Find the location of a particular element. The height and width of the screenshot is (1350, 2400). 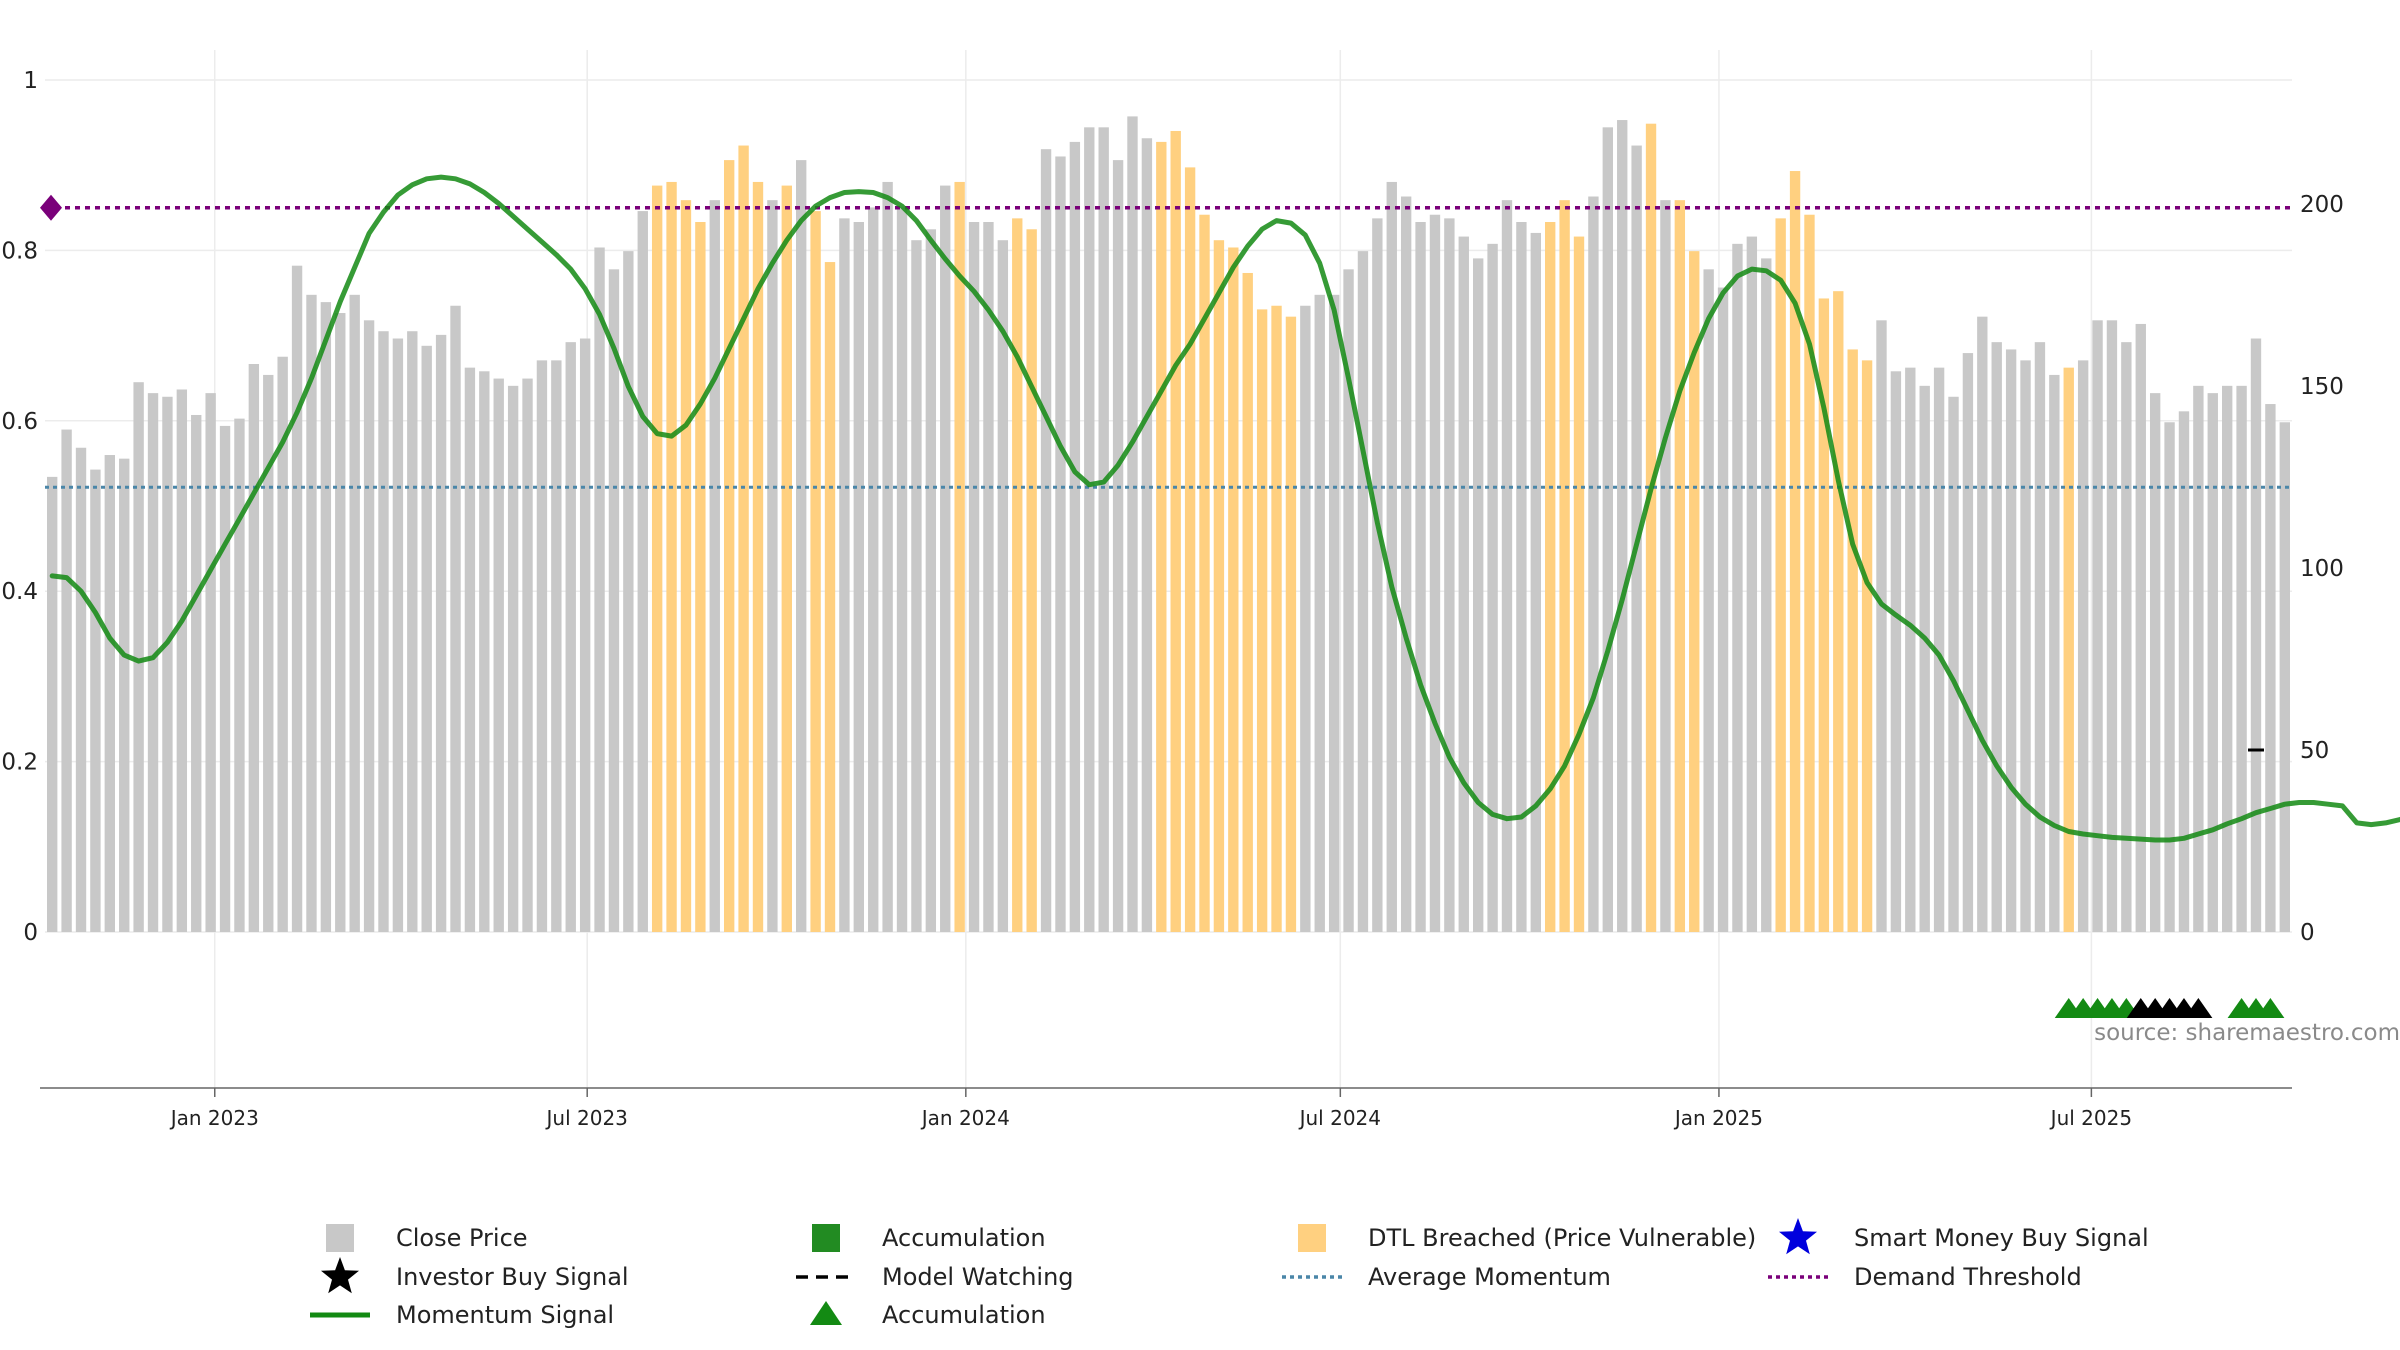

legend-item: Accumulation is located at coordinates (929, 1238).